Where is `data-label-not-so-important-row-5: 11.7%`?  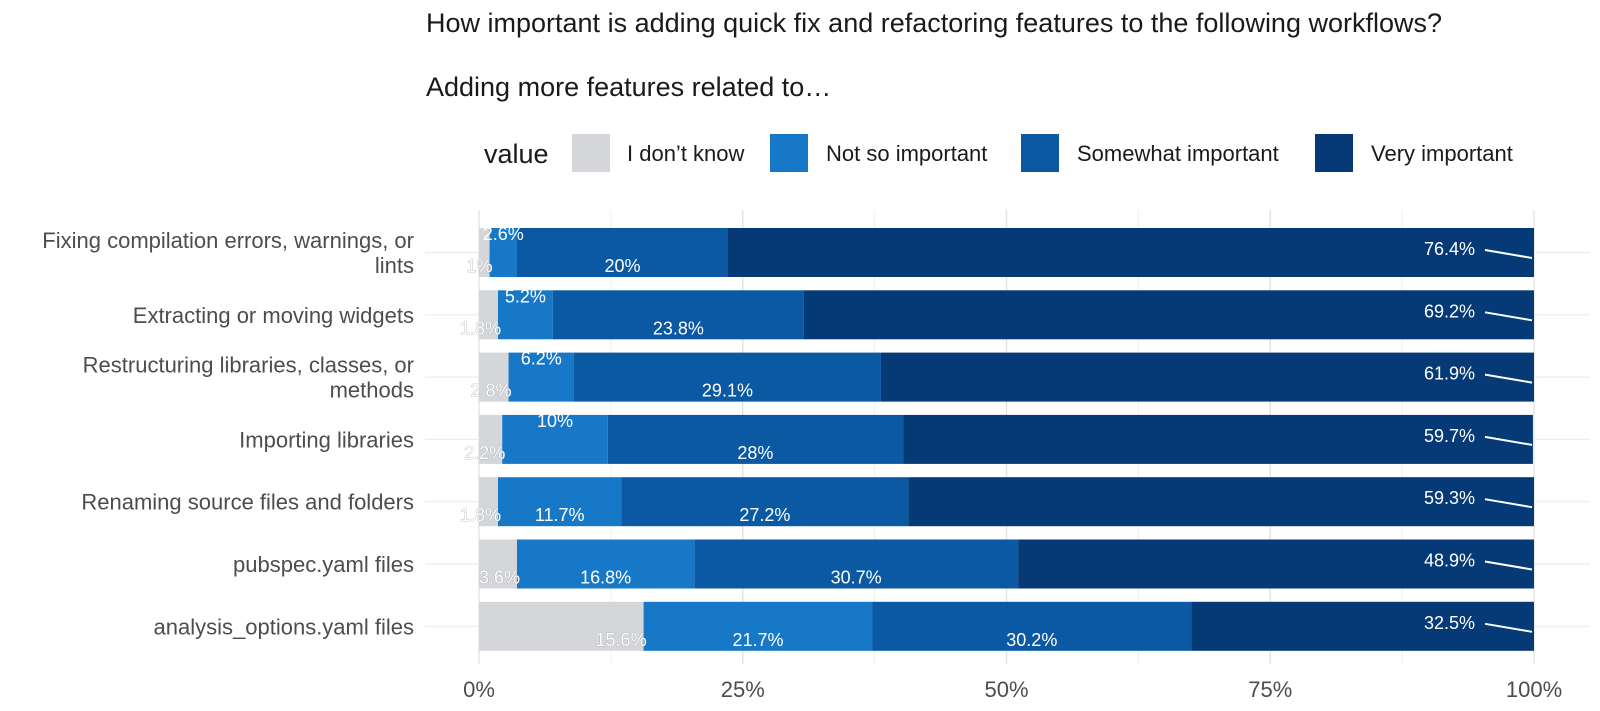
data-label-not-so-important-row-5: 11.7% is located at coordinates (560, 515).